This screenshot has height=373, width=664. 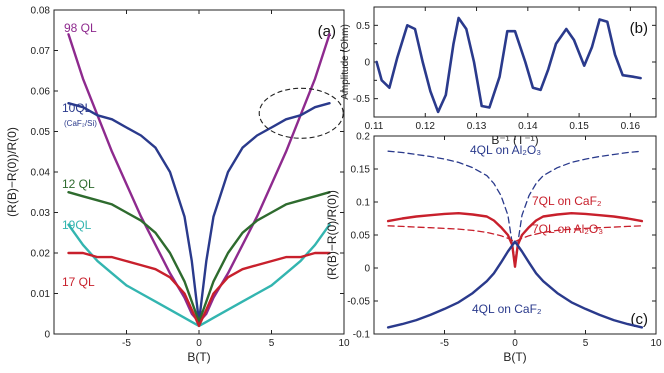 I want to click on y-axis-label: Amplitude (Ohm), so click(x=345, y=62).